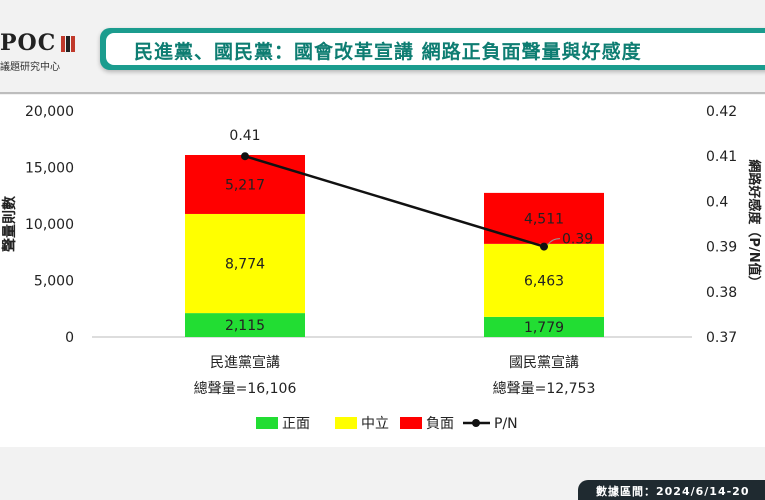 The width and height of the screenshot is (765, 500). What do you see at coordinates (388, 52) in the screenshot?
I see `page-title: 民進黨、國民黨：國會改革宣講 網路正負面聲量與好感度` at bounding box center [388, 52].